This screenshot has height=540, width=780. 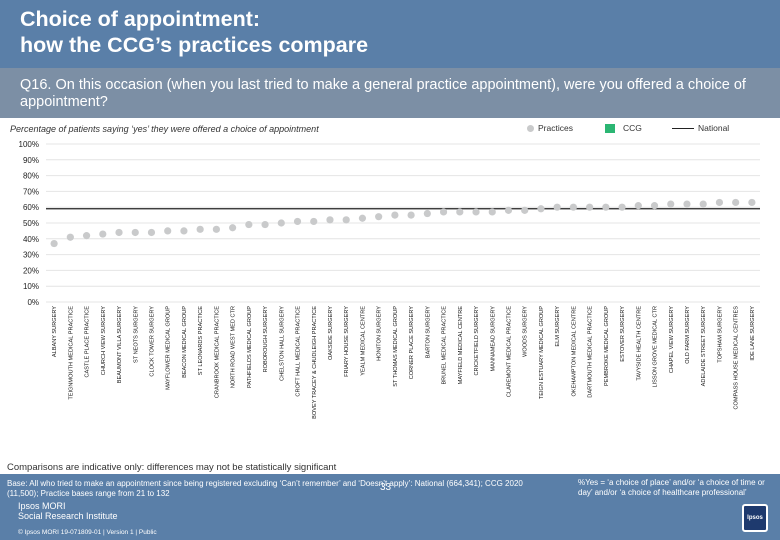 What do you see at coordinates (29, 144) in the screenshot?
I see `y-tick-label: 100%` at bounding box center [29, 144].